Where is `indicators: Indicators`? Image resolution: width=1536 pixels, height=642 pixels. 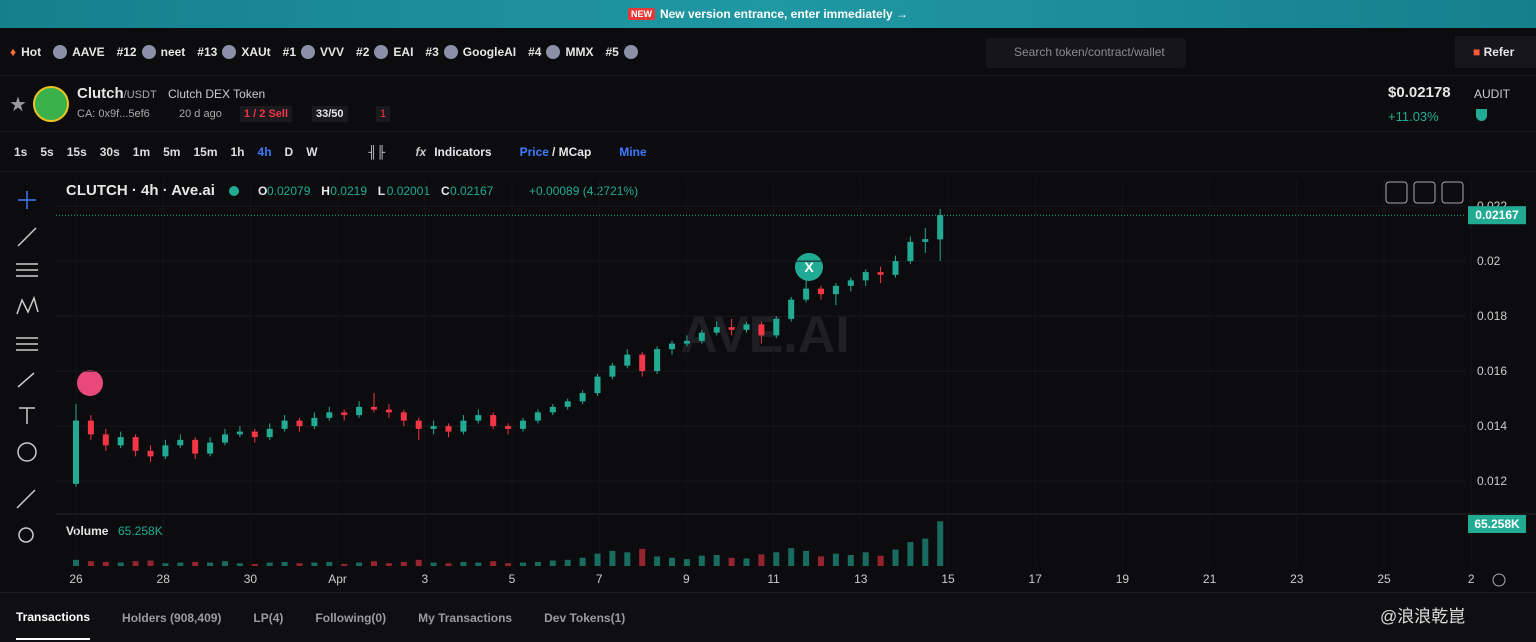
indicators: Indicators is located at coordinates (463, 151).